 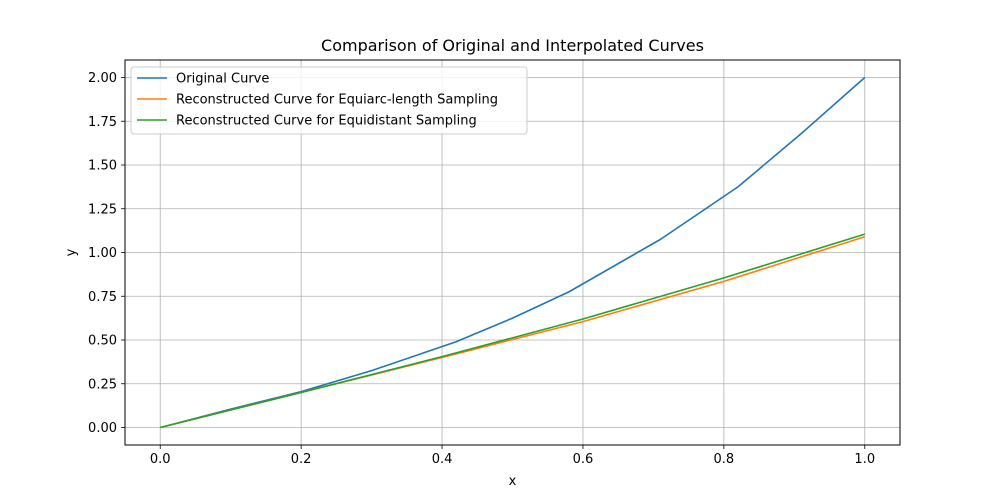 What do you see at coordinates (102, 428) in the screenshot?
I see `y-tick-label: 0.00` at bounding box center [102, 428].